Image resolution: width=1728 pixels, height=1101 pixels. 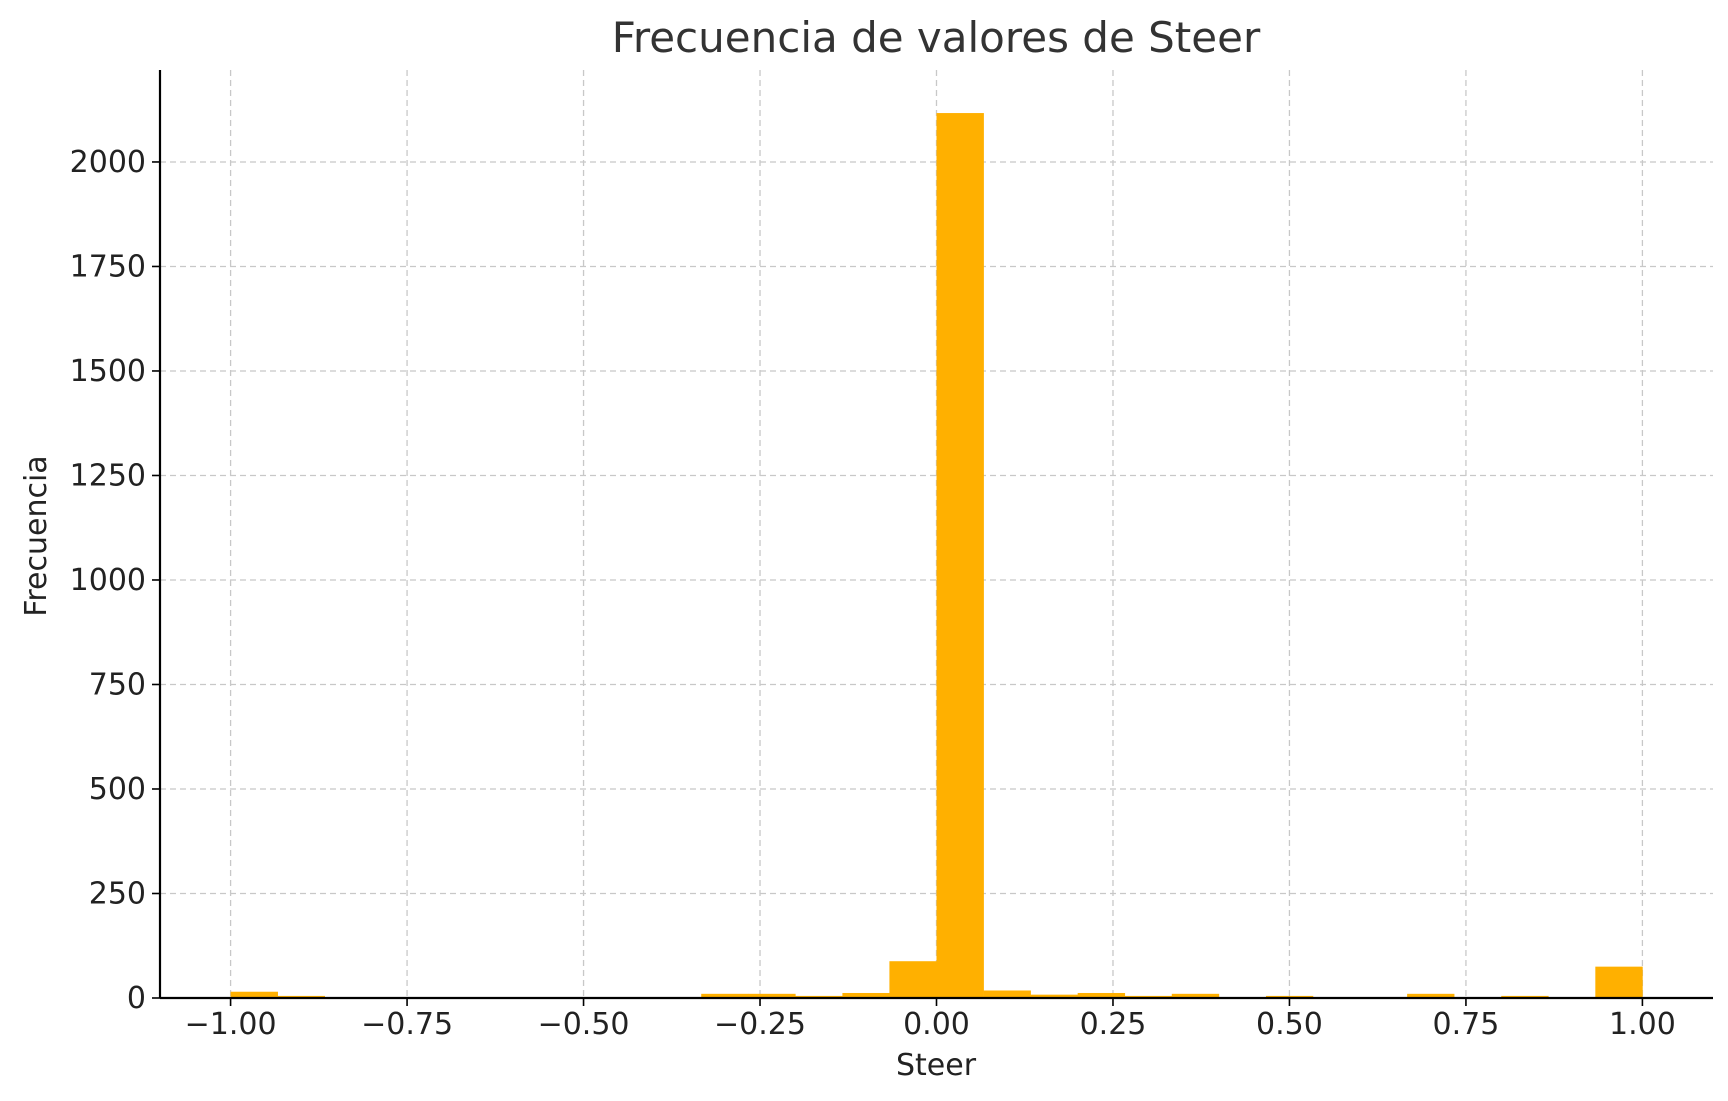 What do you see at coordinates (407, 1024) in the screenshot?
I see `x-tick-label-1: −0.75` at bounding box center [407, 1024].